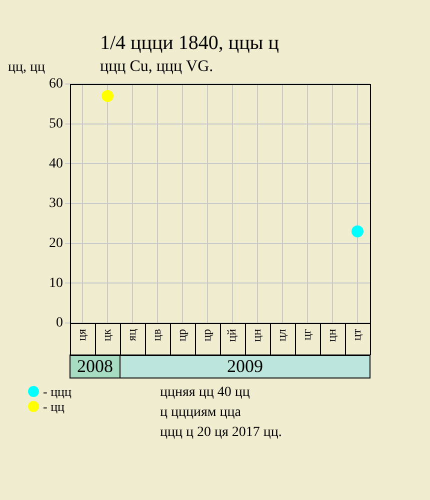 Image resolution: width=430 pixels, height=500 pixels. Describe the element at coordinates (205, 393) in the screenshot. I see `text: ццняя цц 40 цц` at that location.